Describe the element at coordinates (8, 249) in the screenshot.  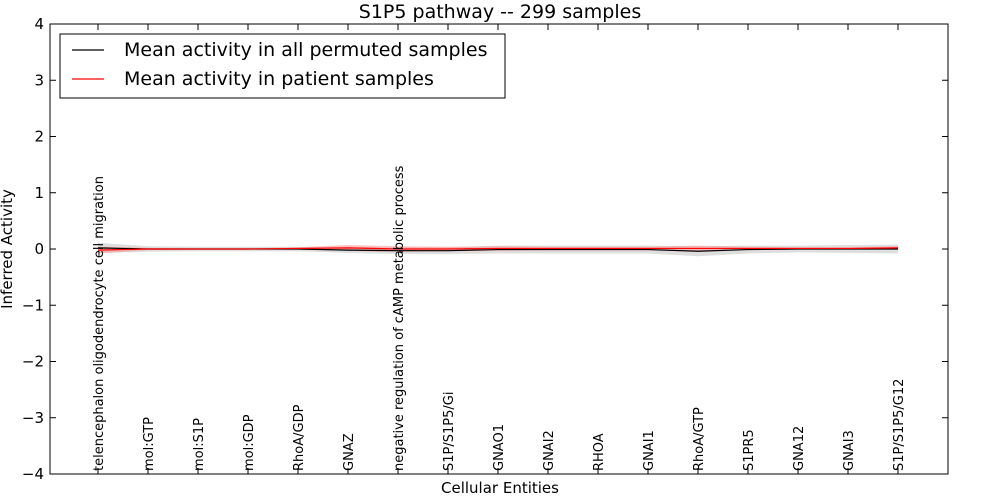
I see `y-axis-title: Inferred Activity` at that location.